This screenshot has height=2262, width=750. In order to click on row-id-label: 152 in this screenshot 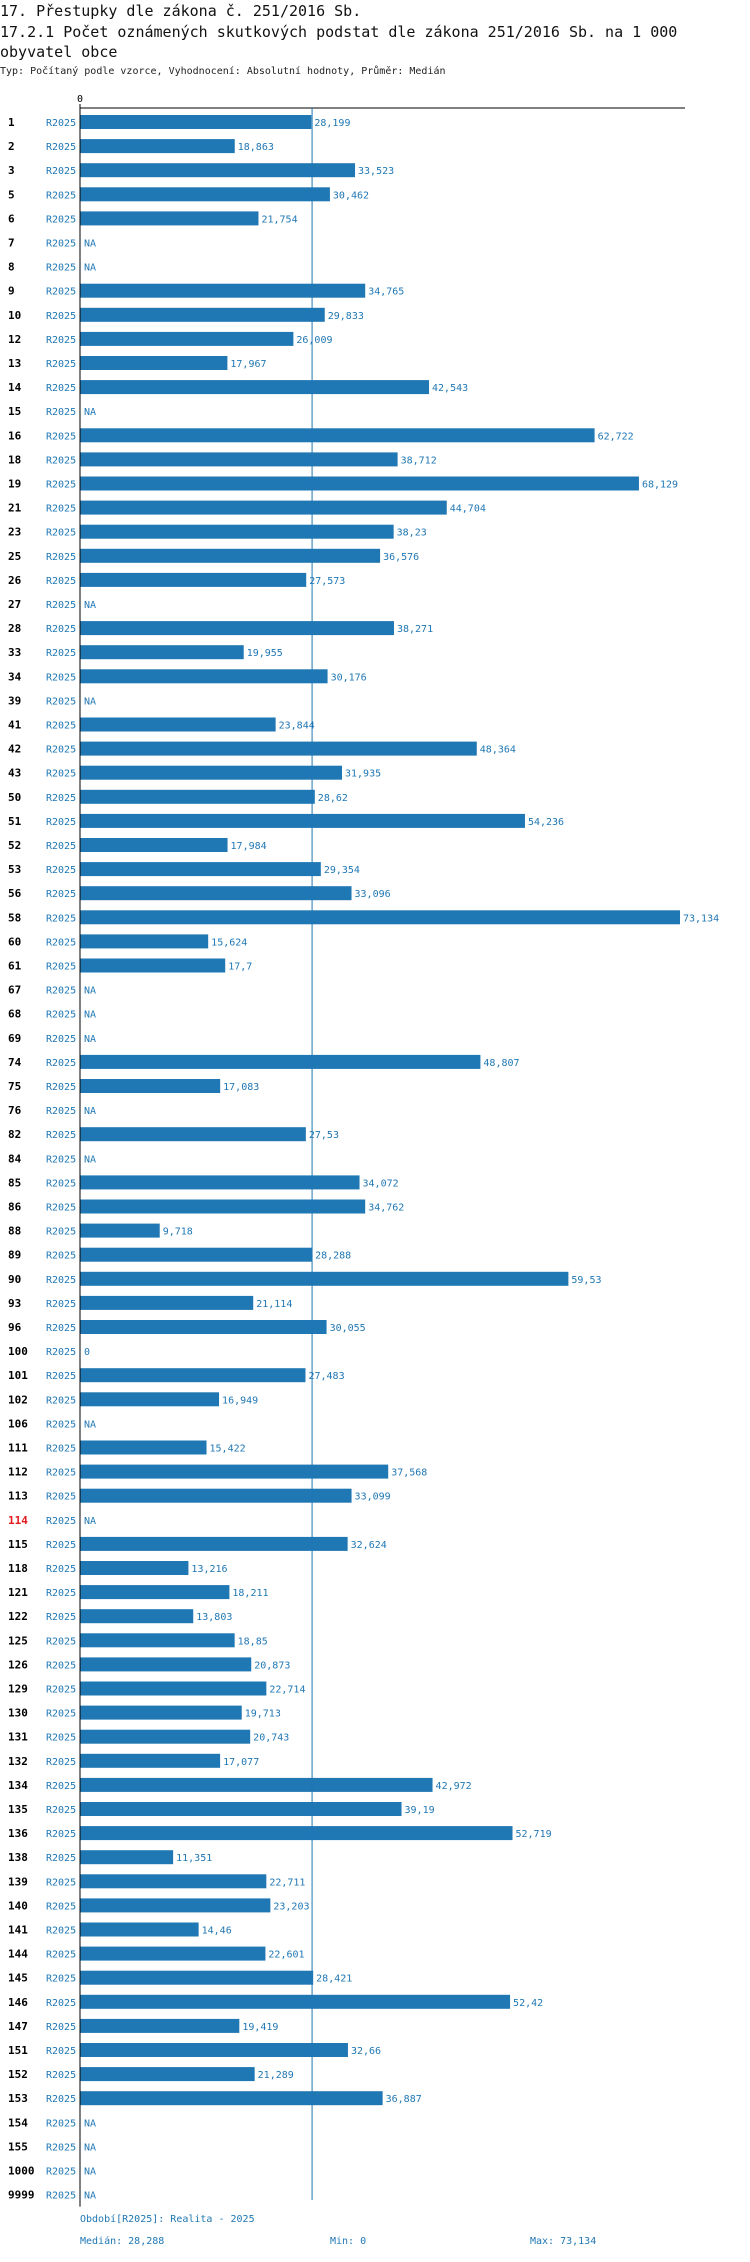, I will do `click(18, 2074)`.